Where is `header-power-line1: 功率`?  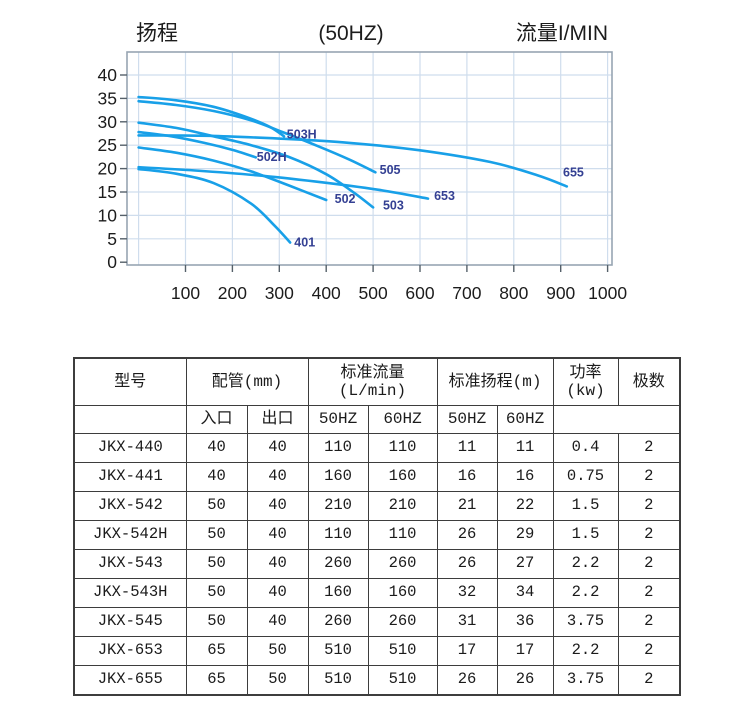 header-power-line1: 功率 is located at coordinates (585, 372).